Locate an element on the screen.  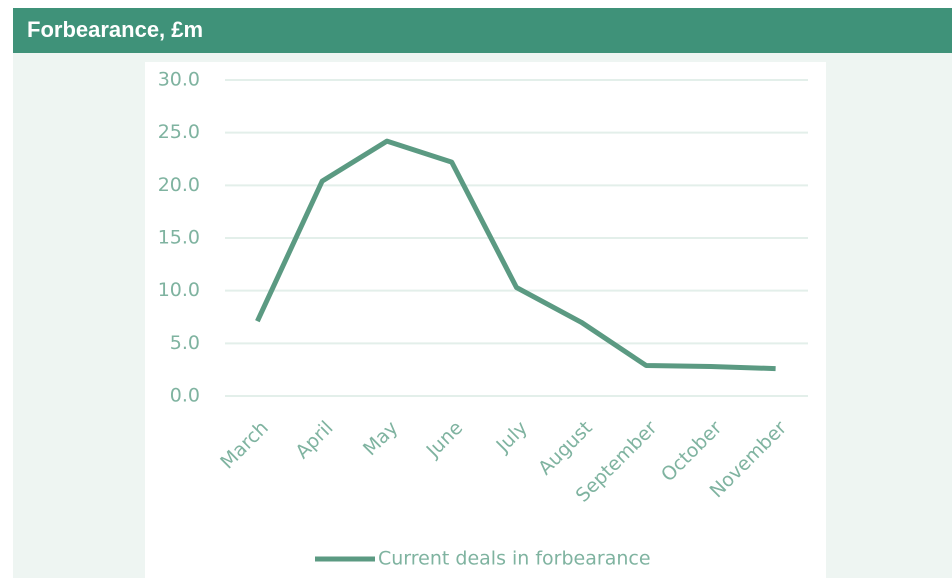
y-tick-label: 15.0 is located at coordinates (179, 238).